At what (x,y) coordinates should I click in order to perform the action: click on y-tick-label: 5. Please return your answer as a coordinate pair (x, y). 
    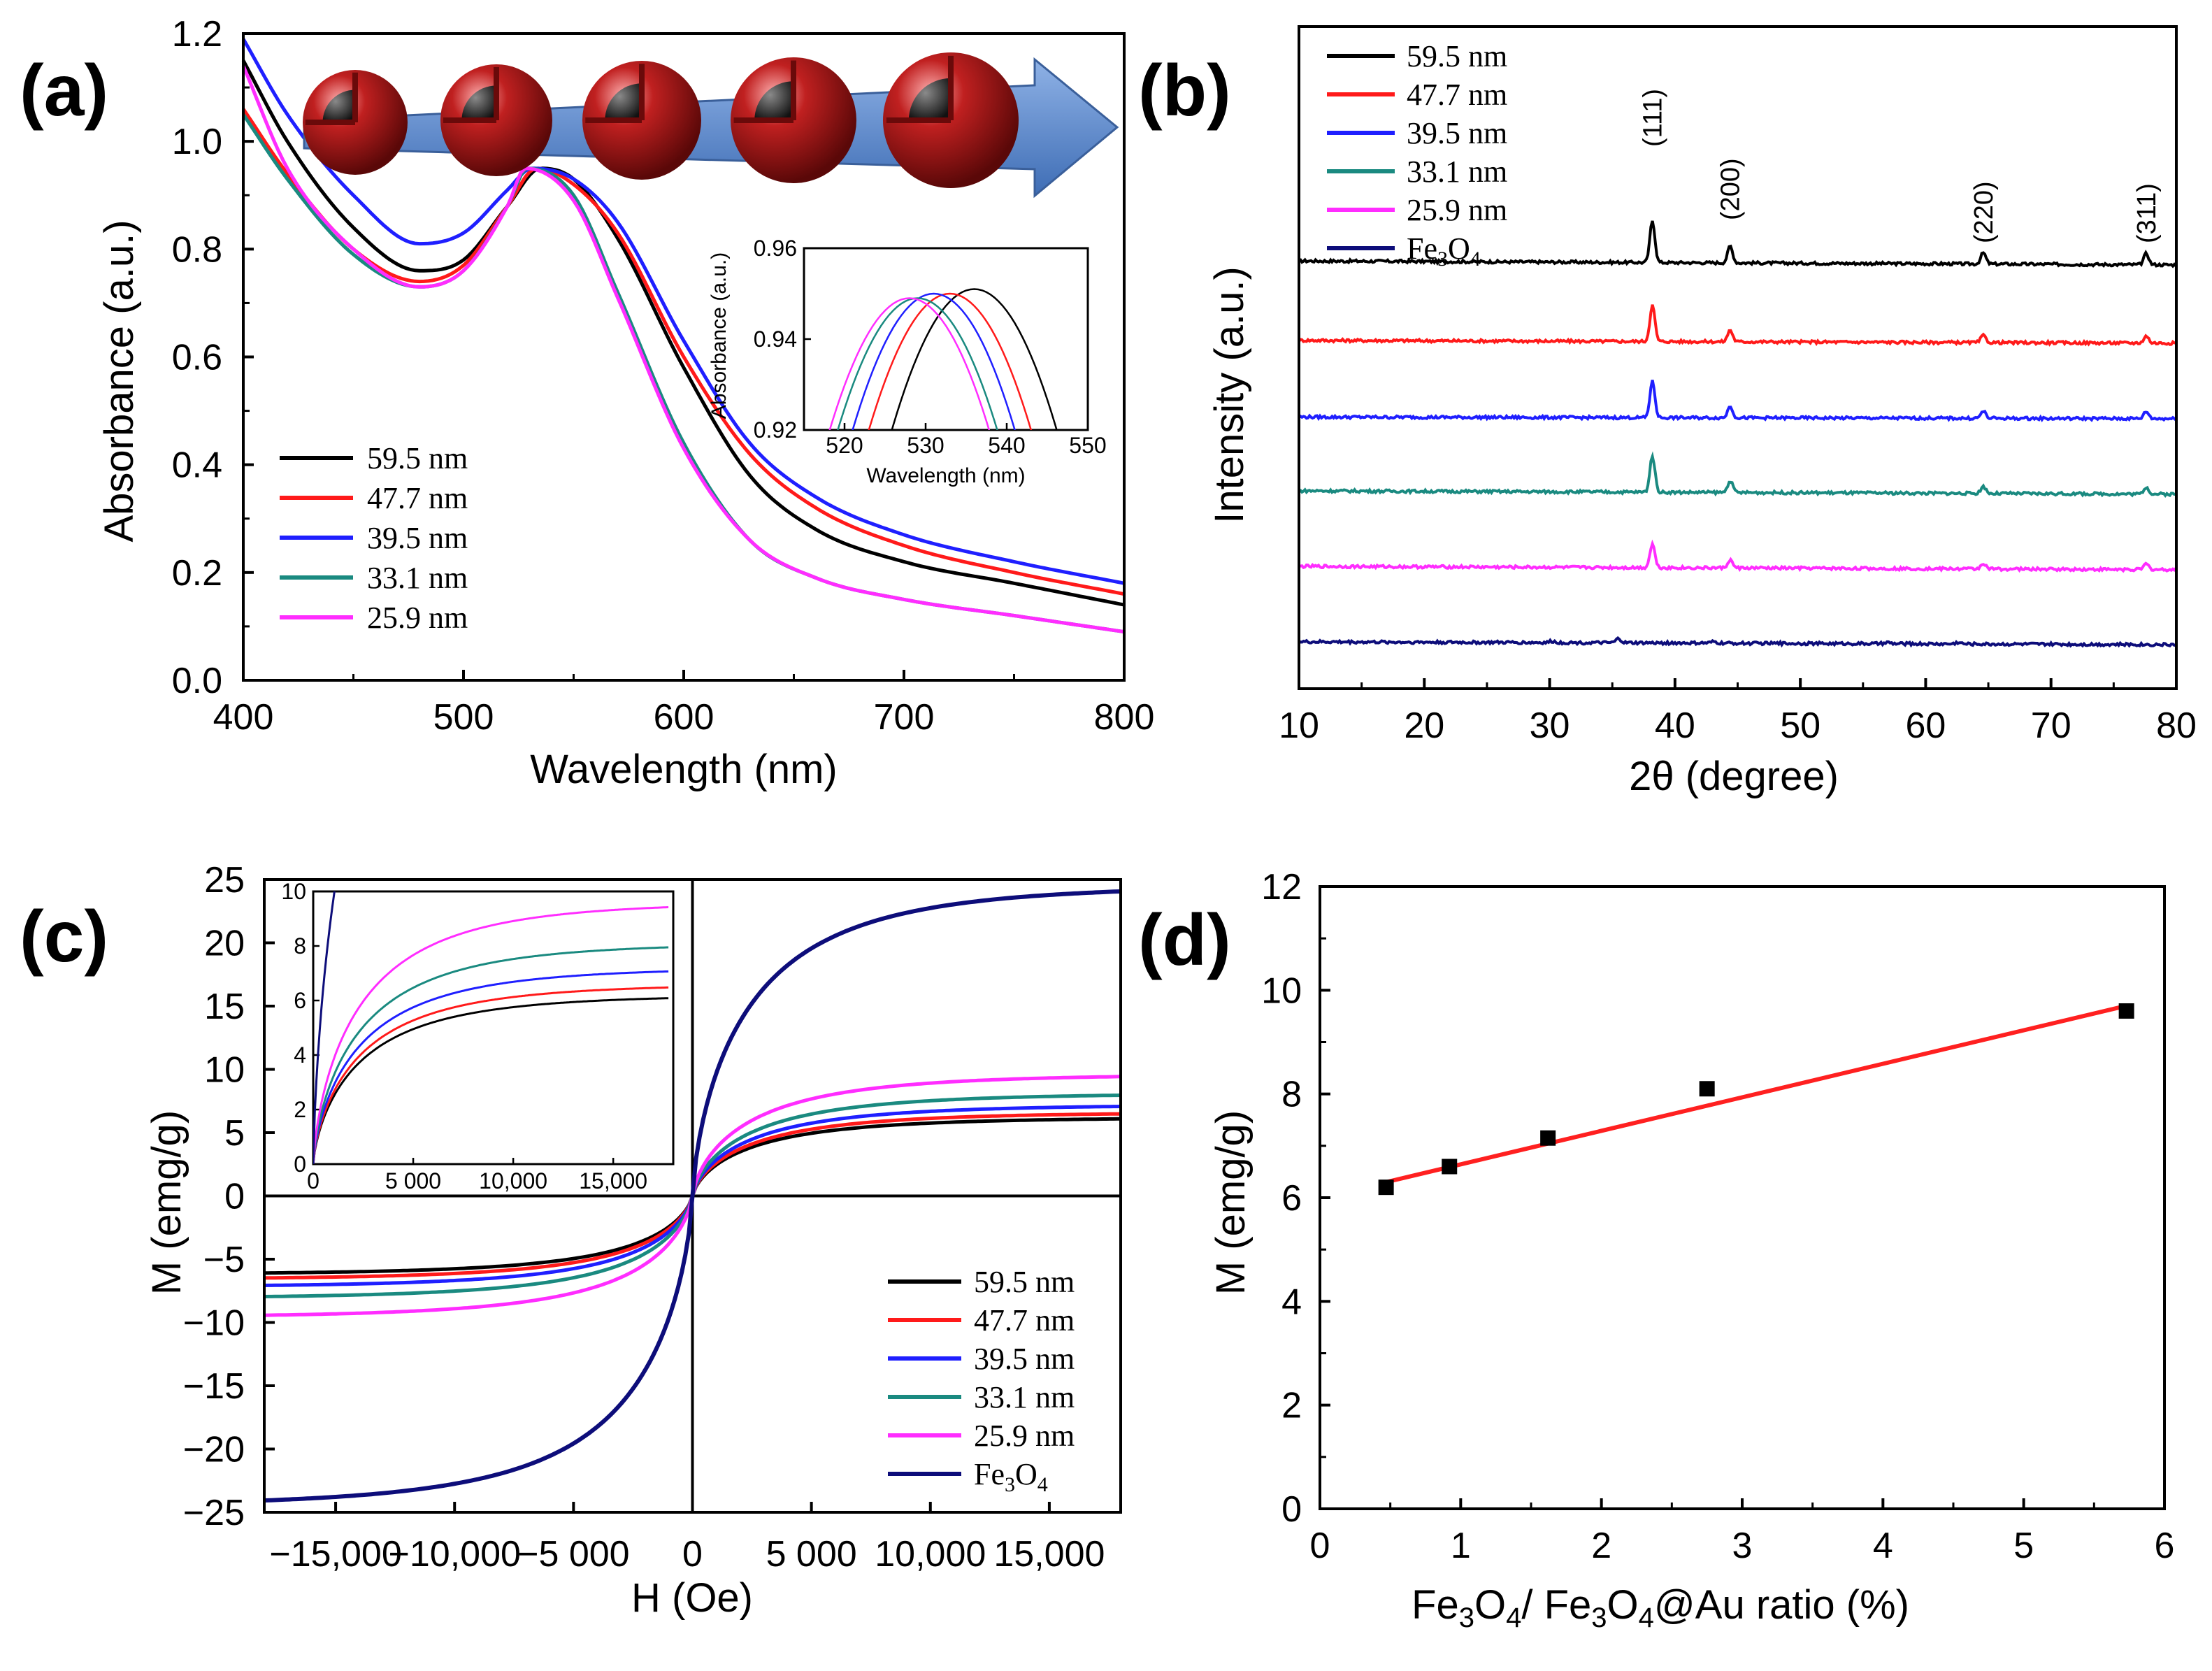
    Looking at the image, I should click on (234, 1133).